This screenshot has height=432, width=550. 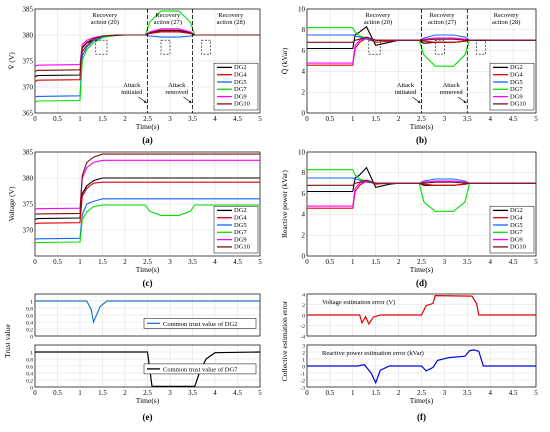 I want to click on panel-a-ytick-label: 365, so click(x=28, y=113).